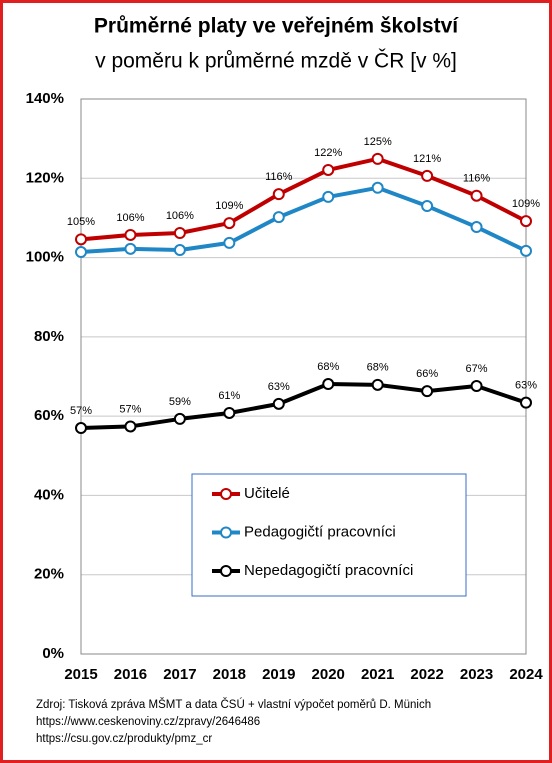 Image resolution: width=552 pixels, height=763 pixels. What do you see at coordinates (45, 98) in the screenshot?
I see `y-tick-label: 140%` at bounding box center [45, 98].